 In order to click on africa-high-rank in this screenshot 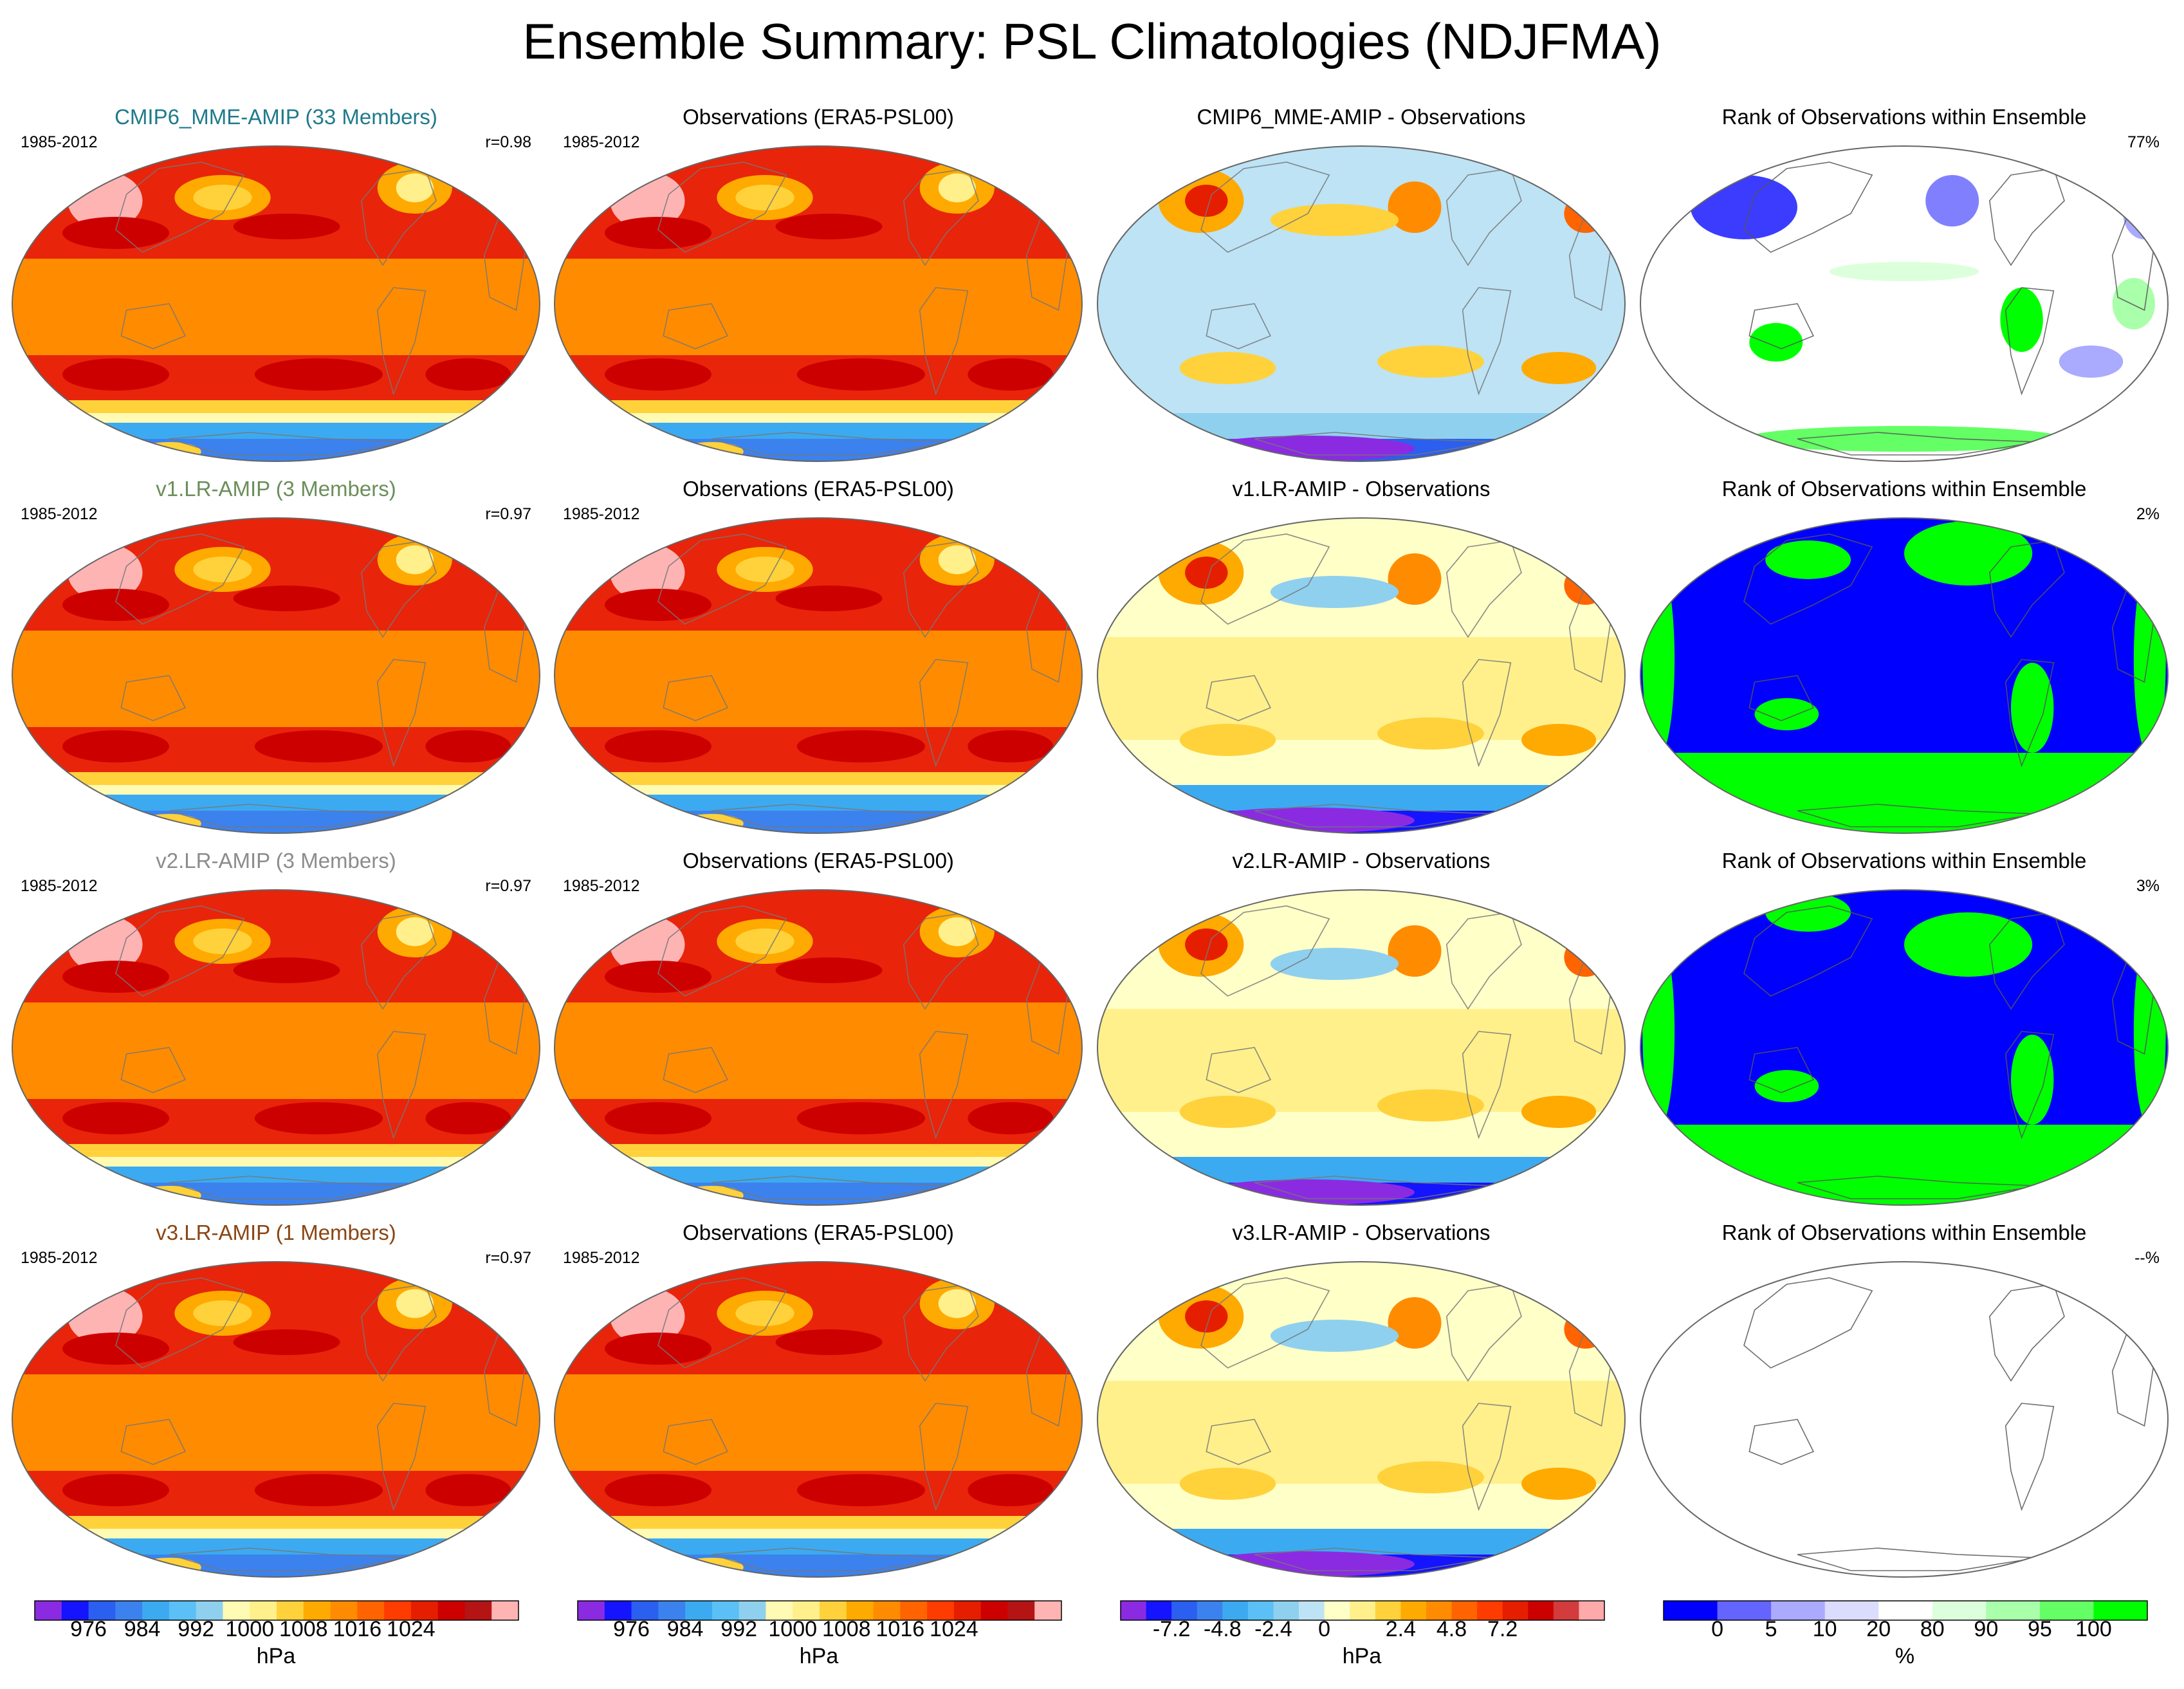, I will do `click(2134, 303)`.